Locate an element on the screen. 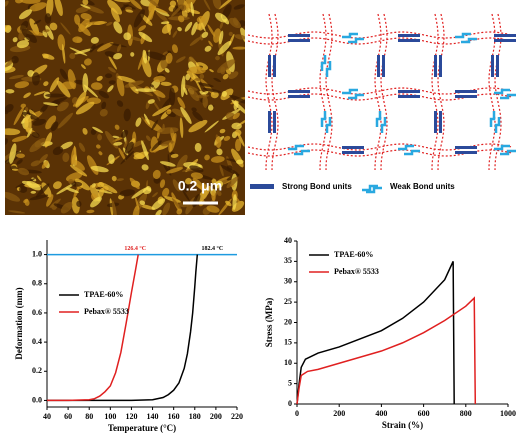 The image size is (520, 441). x-tick-label: 800 is located at coordinates (466, 413).